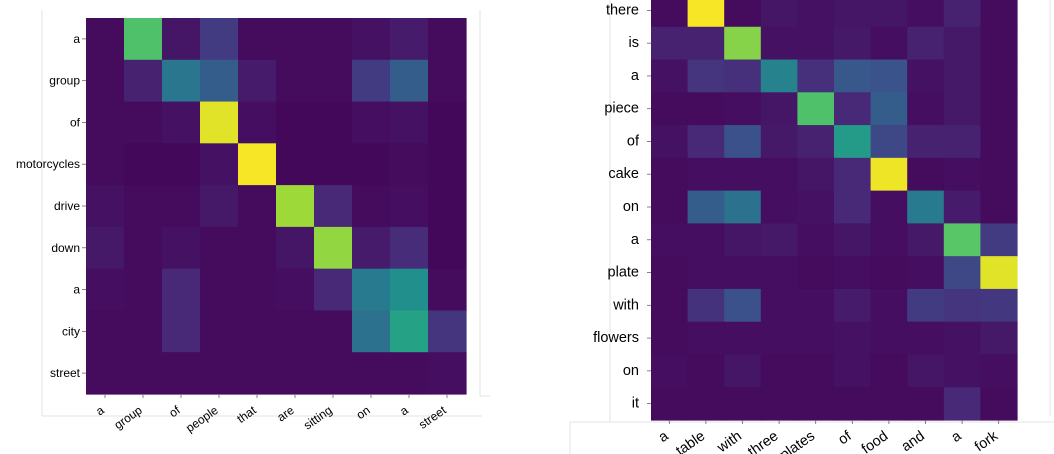 This screenshot has width=1054, height=454. Describe the element at coordinates (635, 404) in the screenshot. I see `y-tick-label: it` at that location.